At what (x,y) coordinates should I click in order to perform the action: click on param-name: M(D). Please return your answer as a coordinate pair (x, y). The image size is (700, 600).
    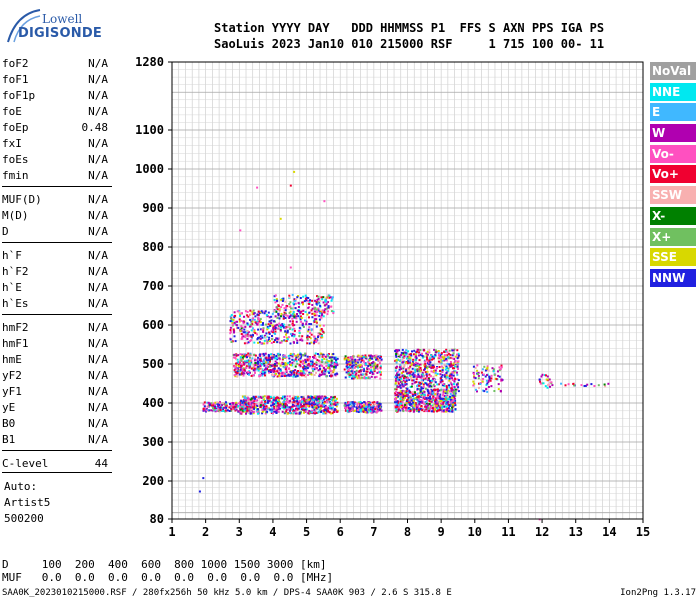
    Looking at the image, I should click on (15, 215).